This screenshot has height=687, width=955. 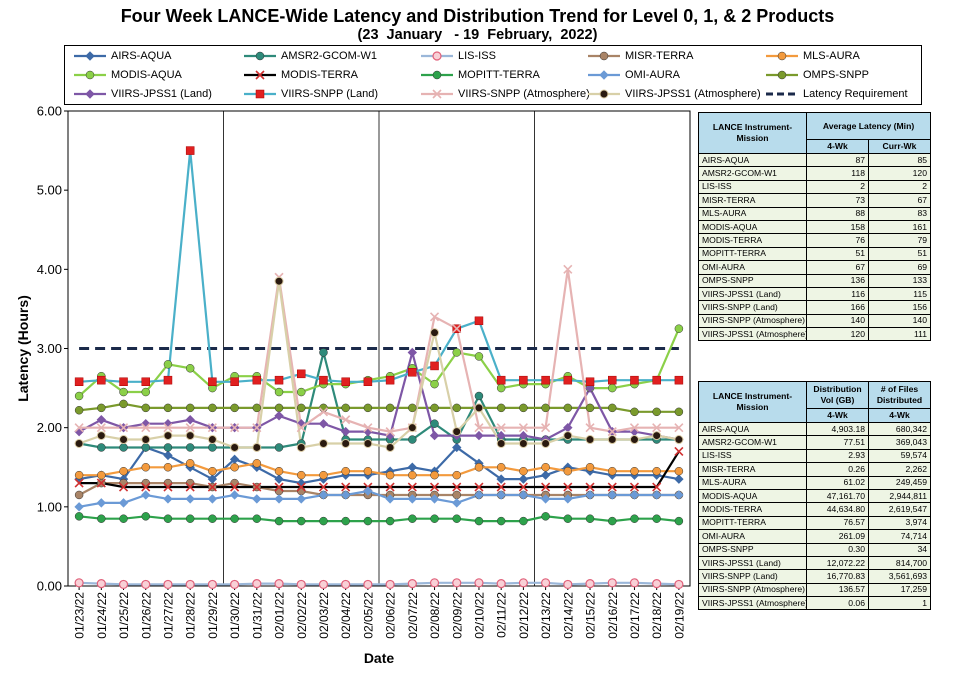 What do you see at coordinates (899, 496) in the screenshot?
I see `table-cell-value: 2,944,811` at bounding box center [899, 496].